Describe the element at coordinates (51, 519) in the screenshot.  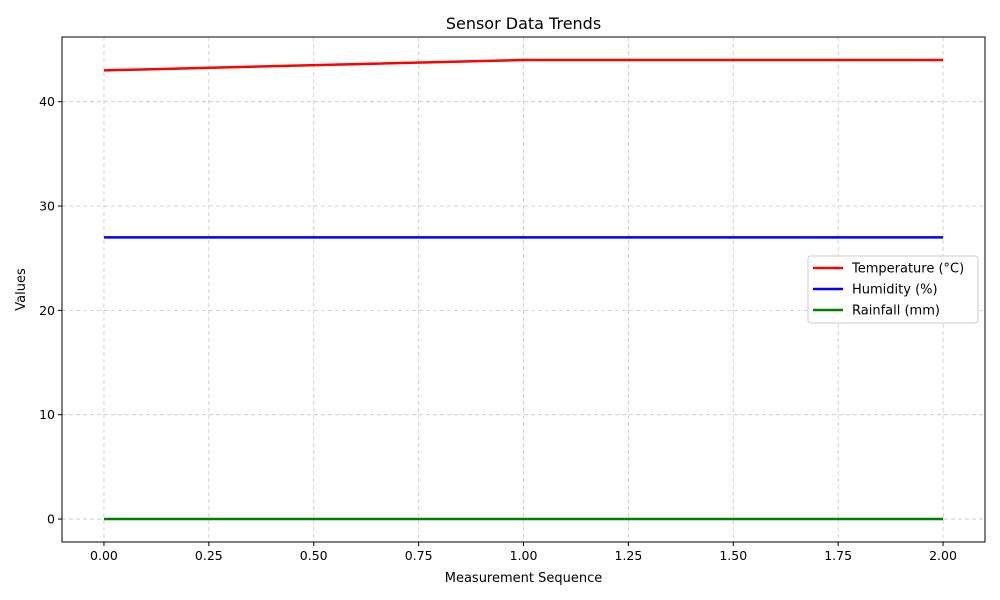
I see `y-tick-label: 0` at that location.